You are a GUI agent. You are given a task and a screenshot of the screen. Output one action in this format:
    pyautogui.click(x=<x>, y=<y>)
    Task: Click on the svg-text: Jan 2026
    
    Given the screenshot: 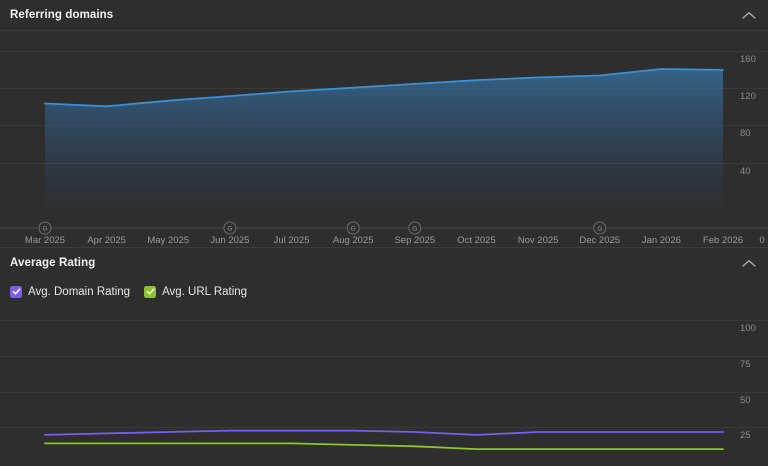 What is the action you would take?
    pyautogui.click(x=661, y=240)
    